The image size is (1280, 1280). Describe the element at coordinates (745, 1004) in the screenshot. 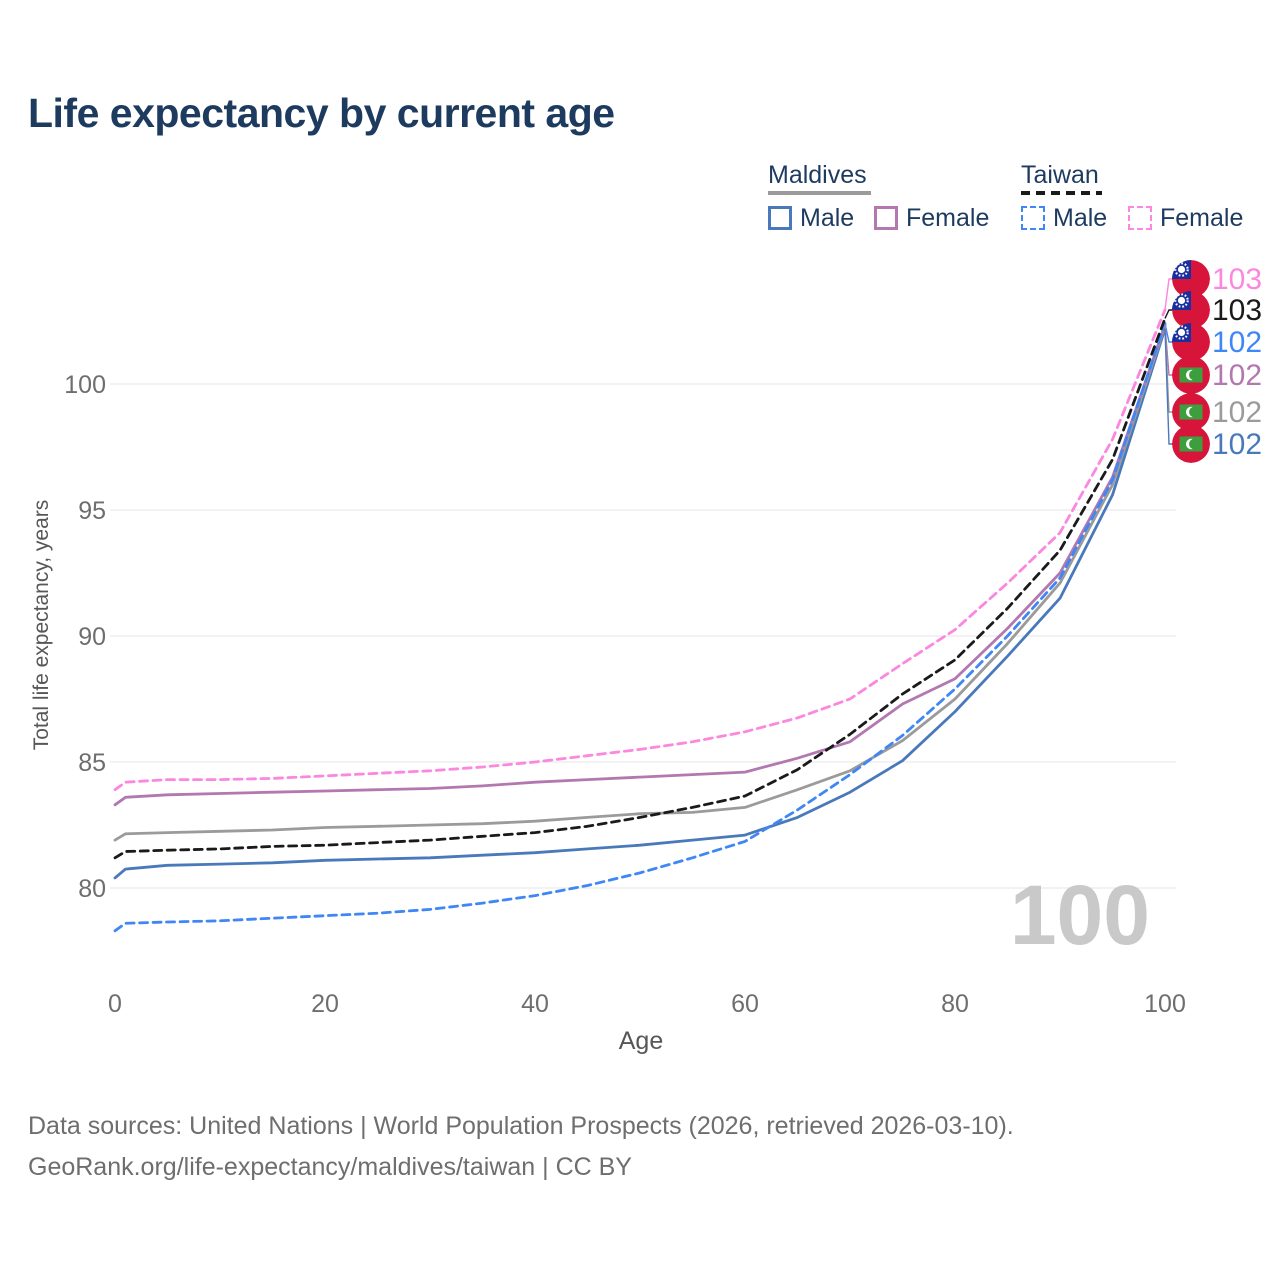

I see `x-tick-60: 60` at that location.